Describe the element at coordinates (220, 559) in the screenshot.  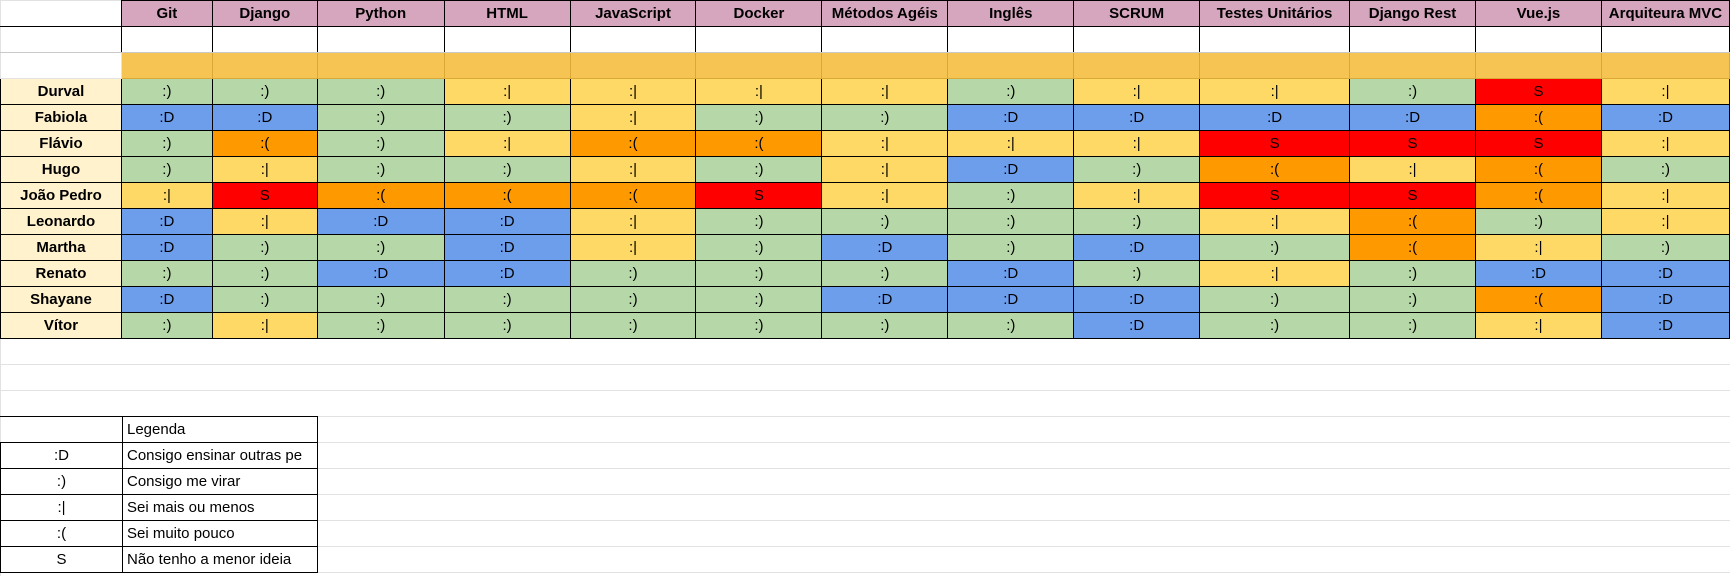
I see `legend-label: Não tenho a menor ideia` at that location.